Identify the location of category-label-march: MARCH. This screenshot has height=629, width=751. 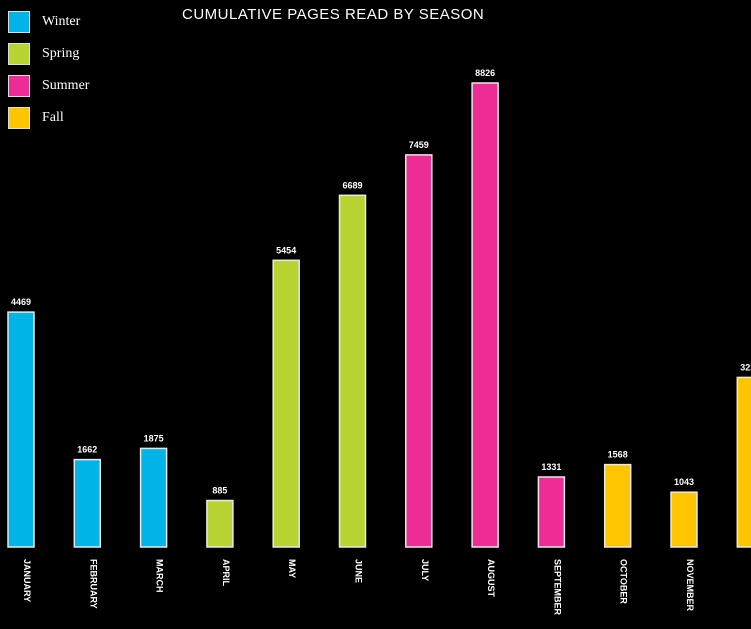
(160, 576).